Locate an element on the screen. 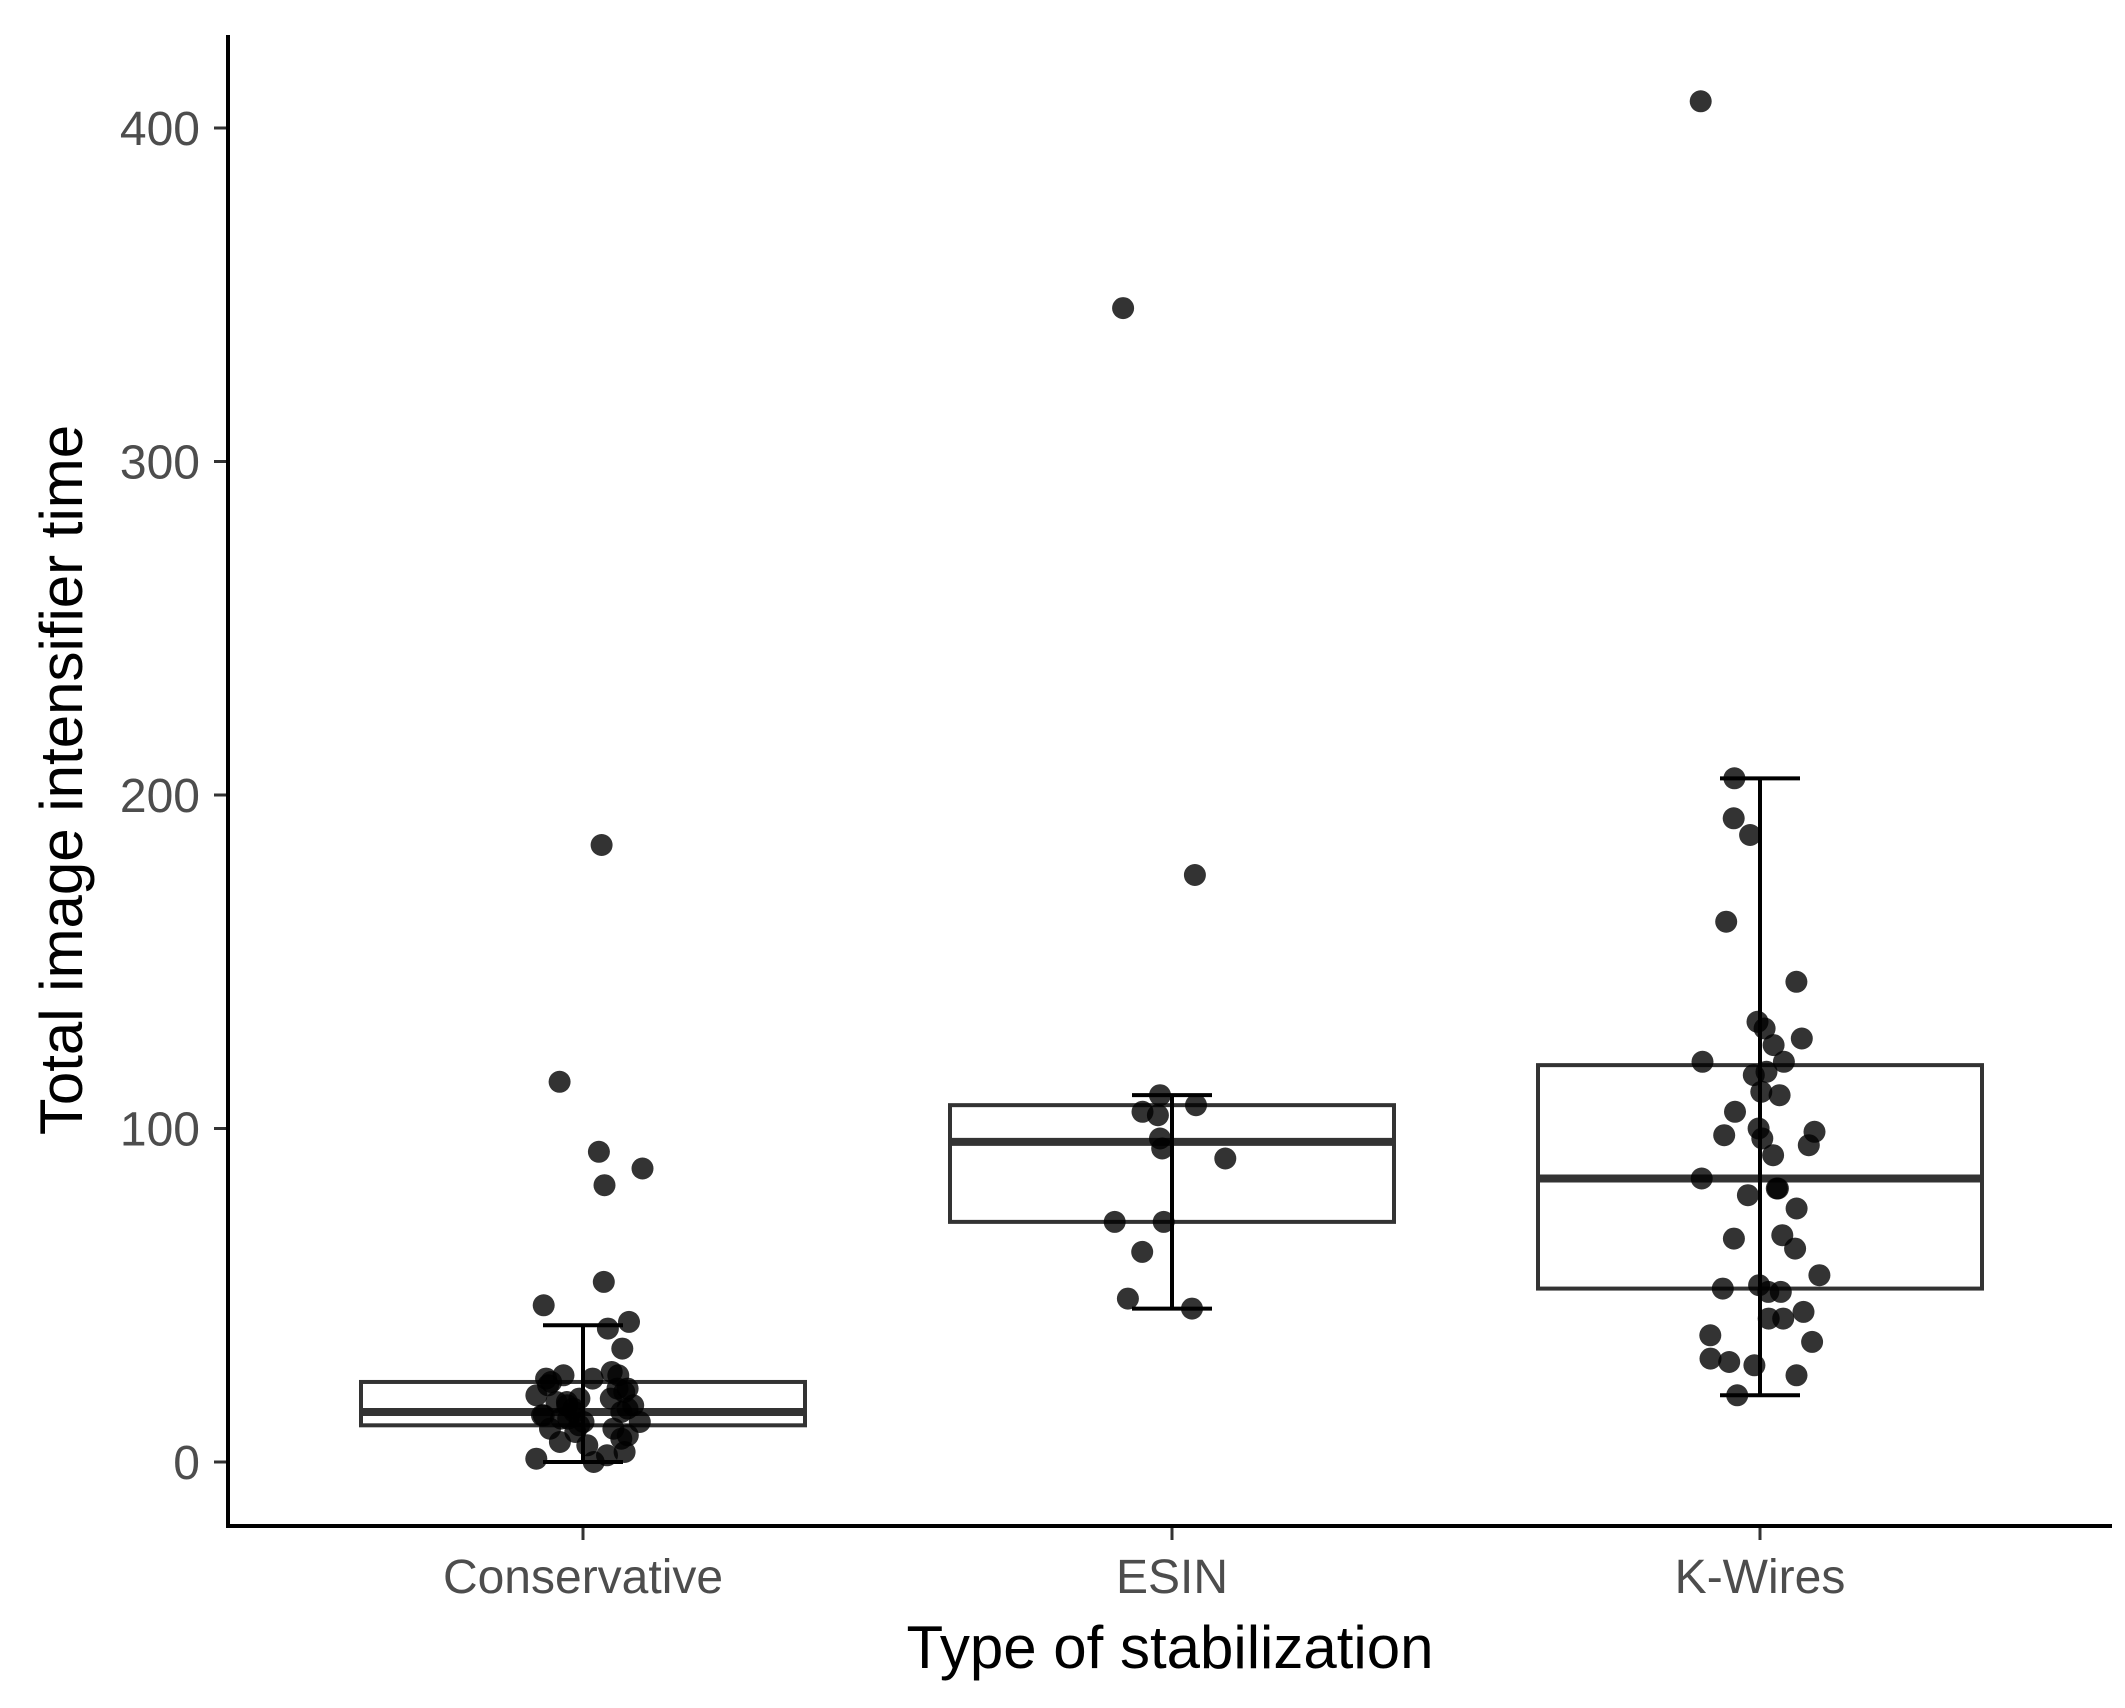 Image resolution: width=2125 pixels, height=1708 pixels. x-tick-label: K-Wires is located at coordinates (1760, 1577).